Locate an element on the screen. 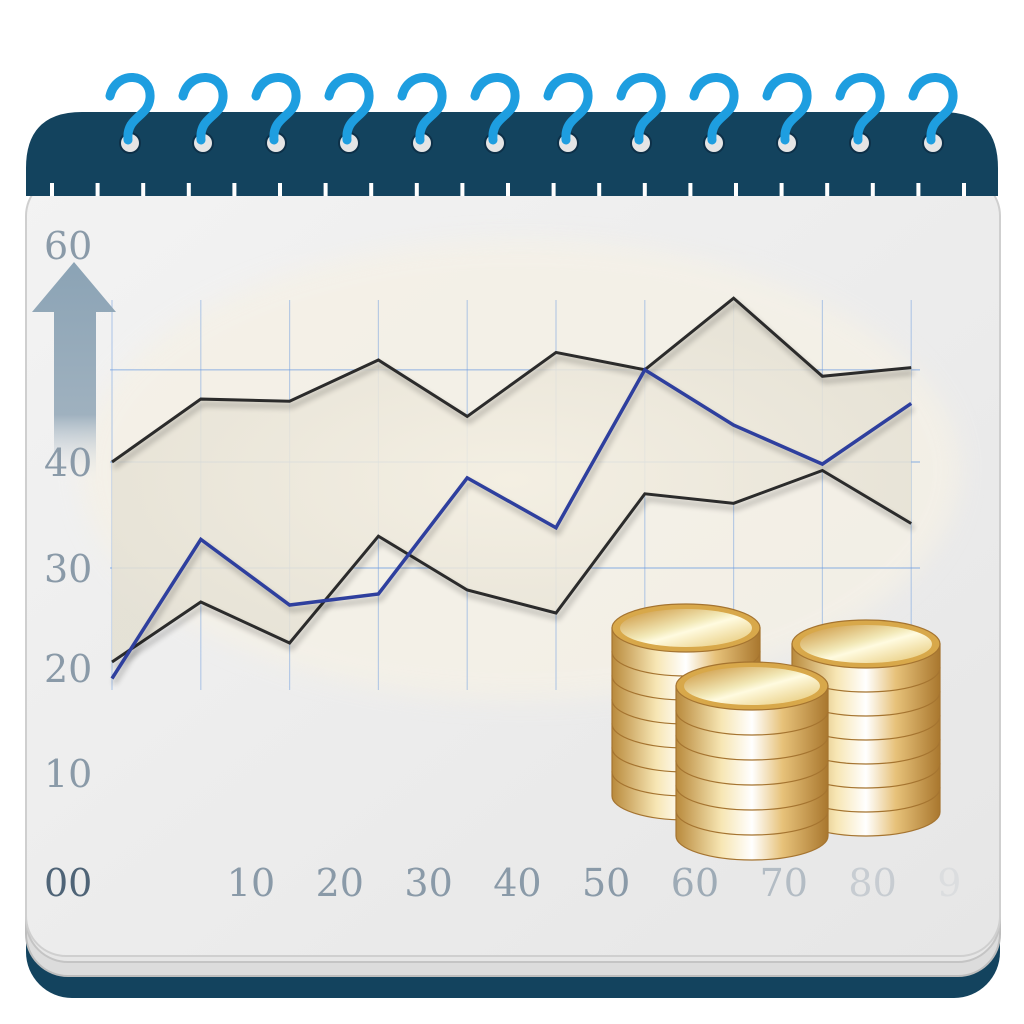 The width and height of the screenshot is (1024, 1024). y-tick-label: 20 is located at coordinates (68, 669).